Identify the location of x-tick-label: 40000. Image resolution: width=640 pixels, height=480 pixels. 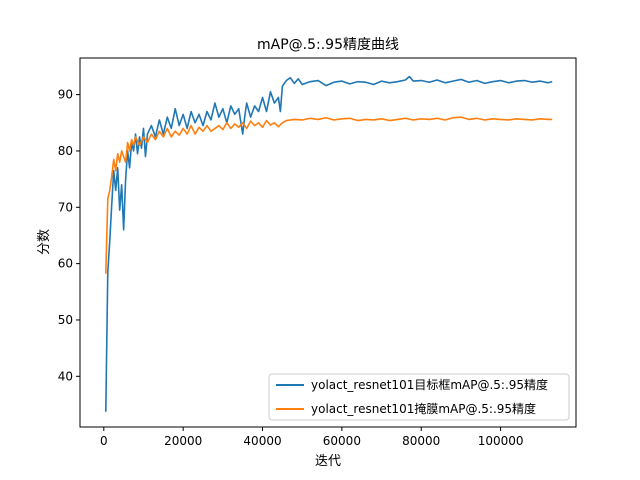
(262, 441).